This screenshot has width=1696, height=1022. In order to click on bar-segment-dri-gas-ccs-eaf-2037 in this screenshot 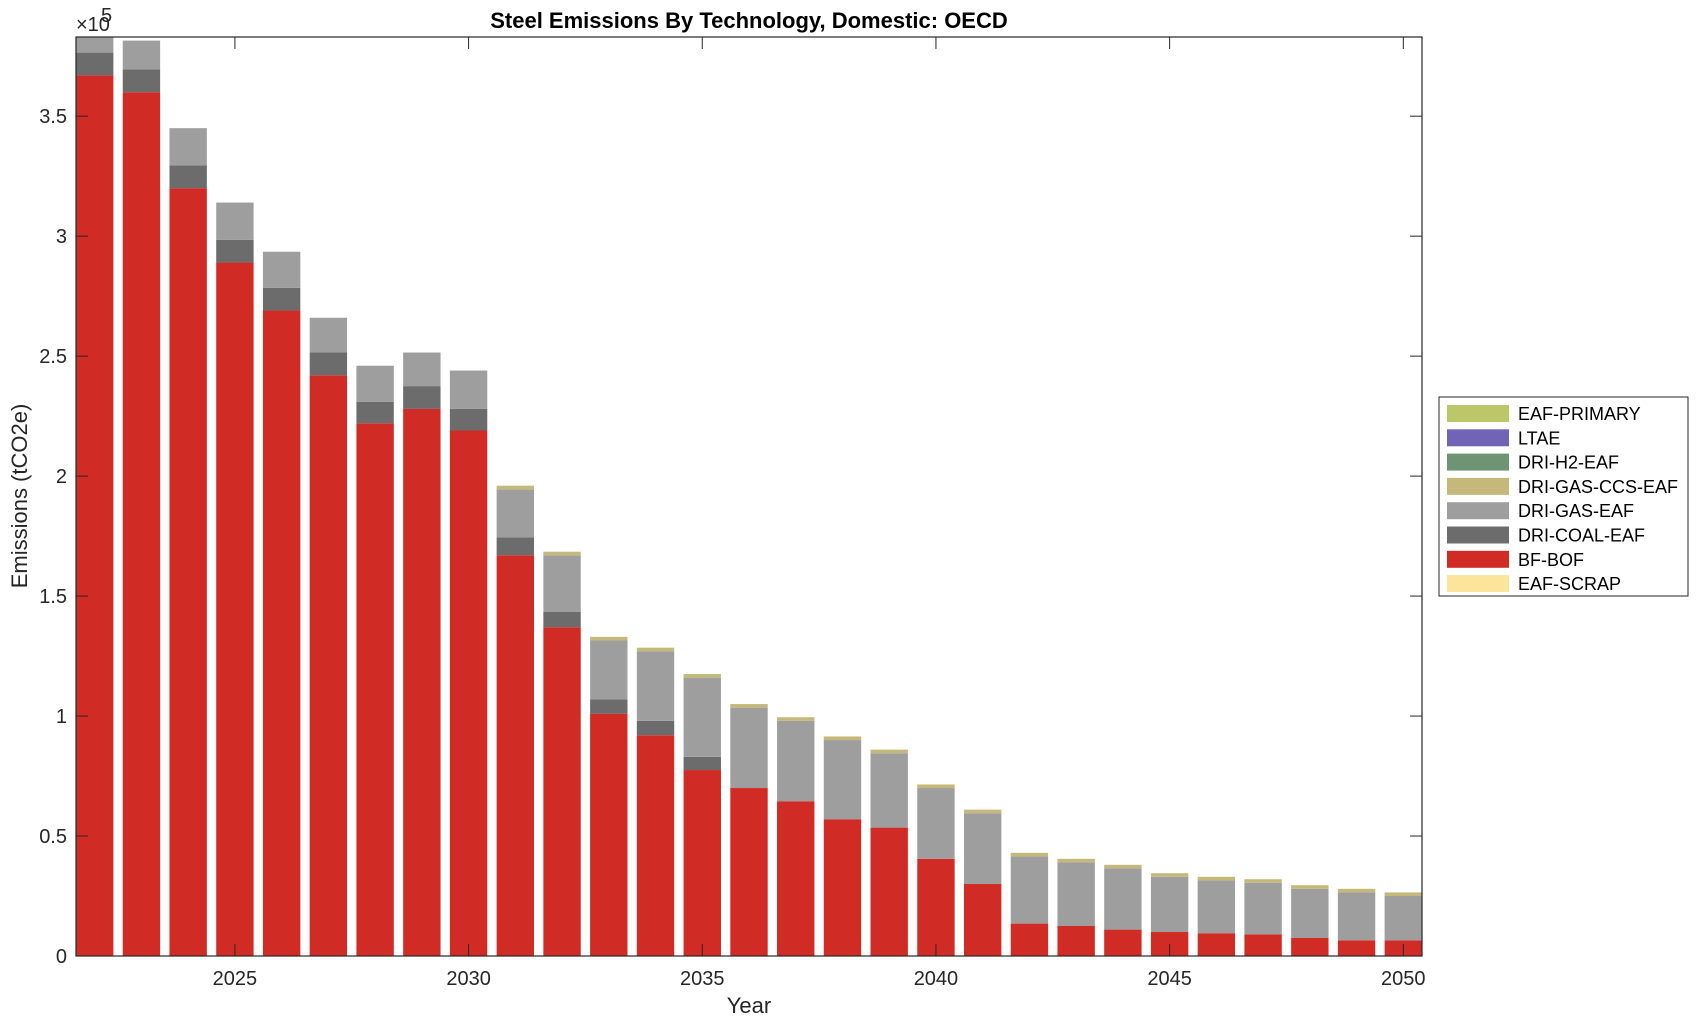, I will do `click(796, 719)`.